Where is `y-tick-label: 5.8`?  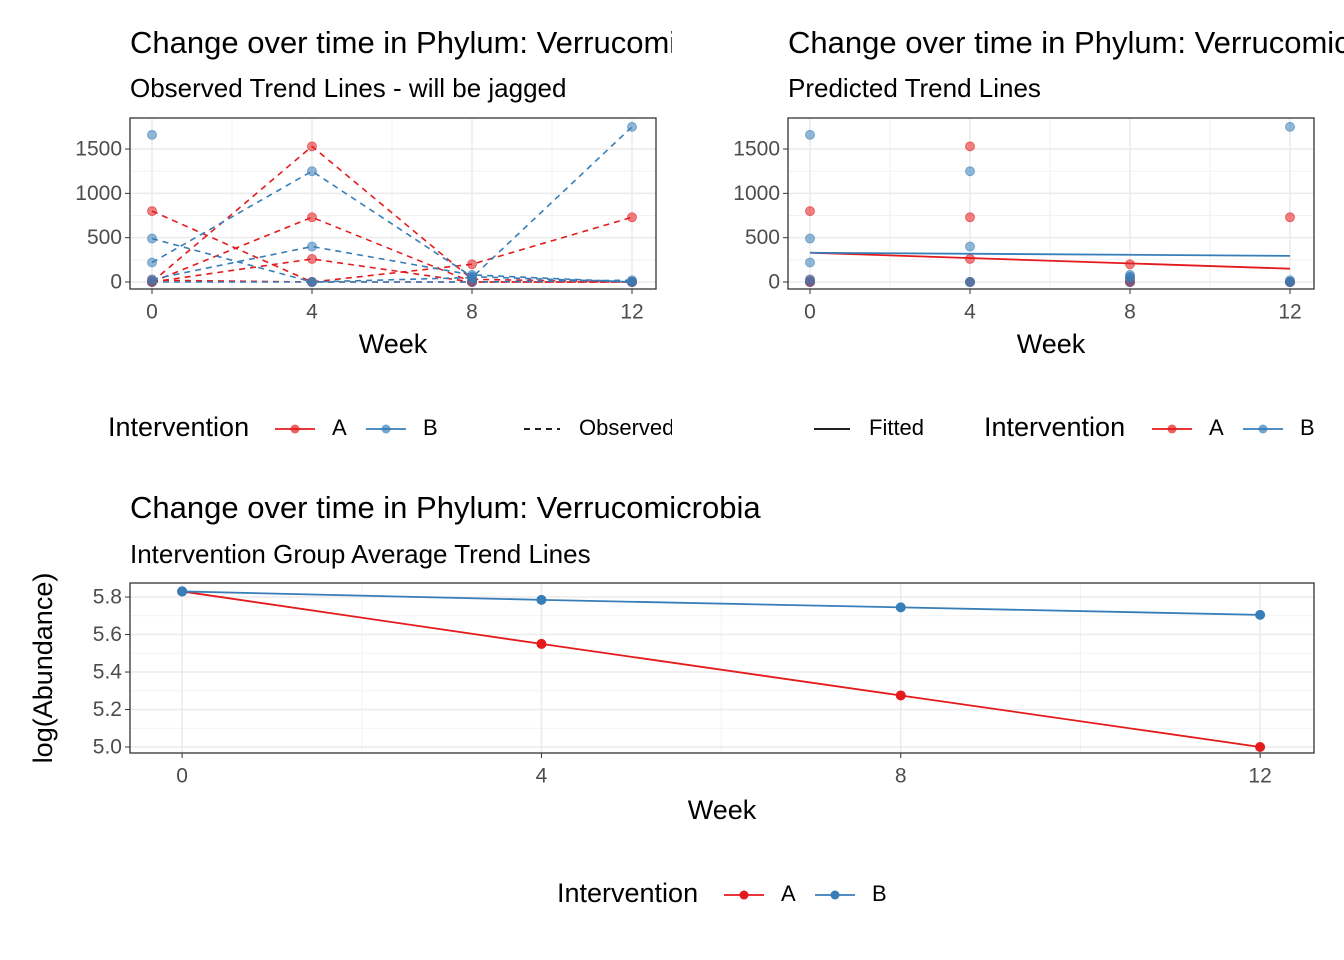 y-tick-label: 5.8 is located at coordinates (107, 597).